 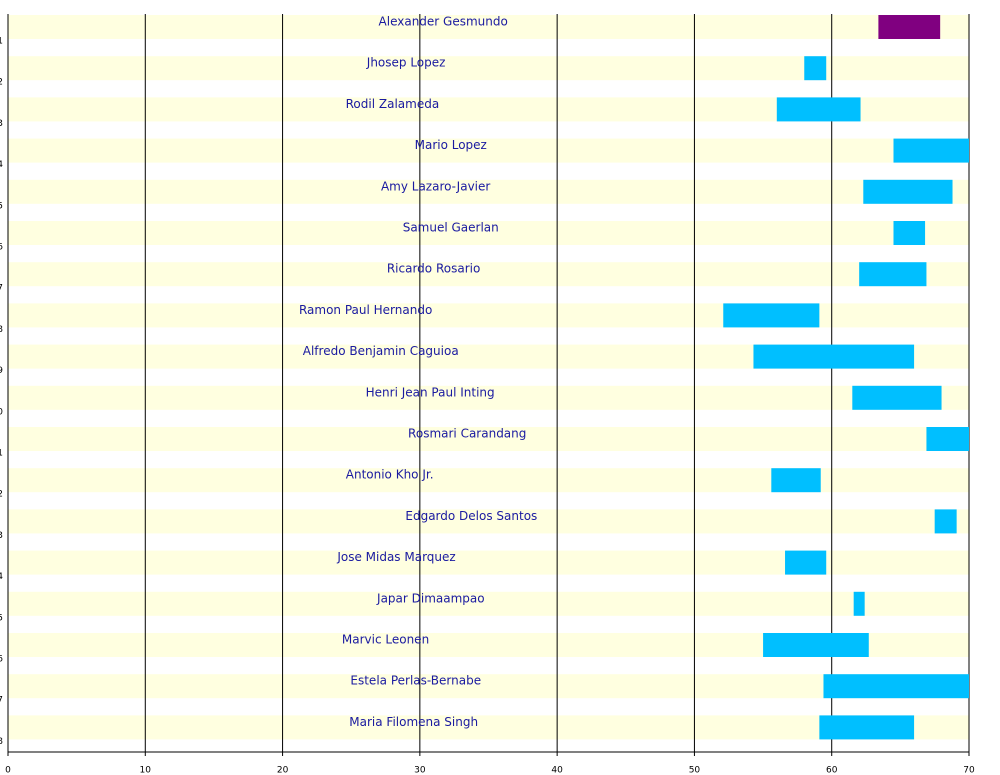 I want to click on row-label: 5, so click(x=1, y=206).